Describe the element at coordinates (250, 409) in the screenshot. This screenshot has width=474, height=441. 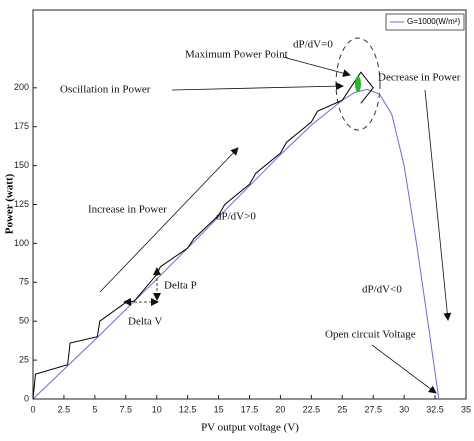
I see `x-tick-label: 17.5` at that location.